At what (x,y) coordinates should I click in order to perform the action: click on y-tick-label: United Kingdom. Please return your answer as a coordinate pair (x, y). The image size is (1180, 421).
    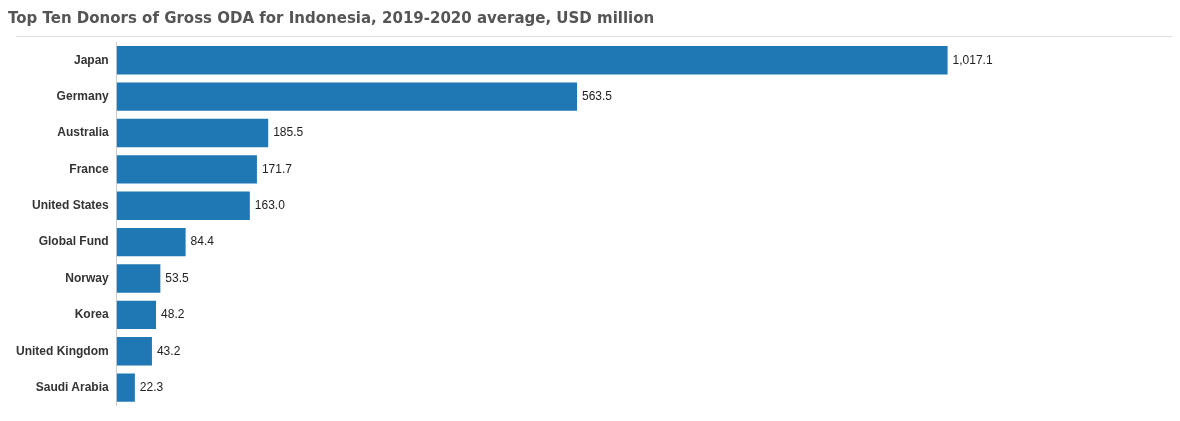
    Looking at the image, I should click on (62, 350).